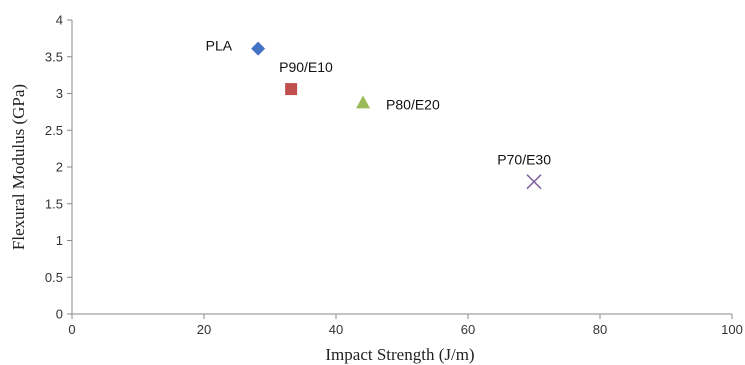 This screenshot has height=365, width=745. I want to click on y-tick-label: 1.5, so click(54, 203).